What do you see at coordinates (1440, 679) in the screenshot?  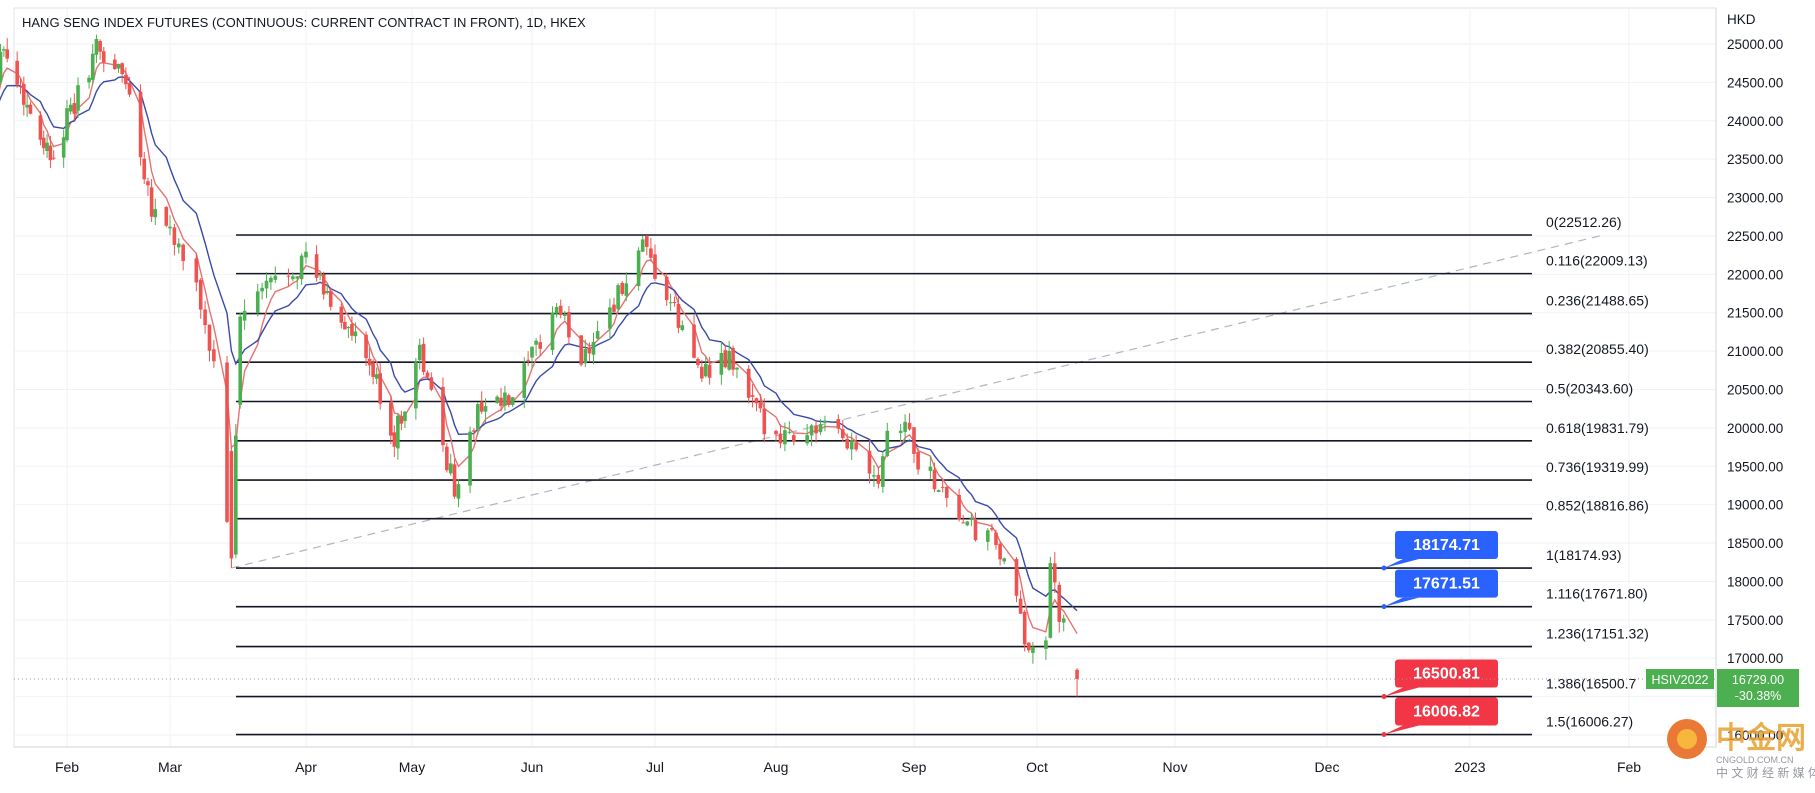 I see `price-callout: 16500.81` at bounding box center [1440, 679].